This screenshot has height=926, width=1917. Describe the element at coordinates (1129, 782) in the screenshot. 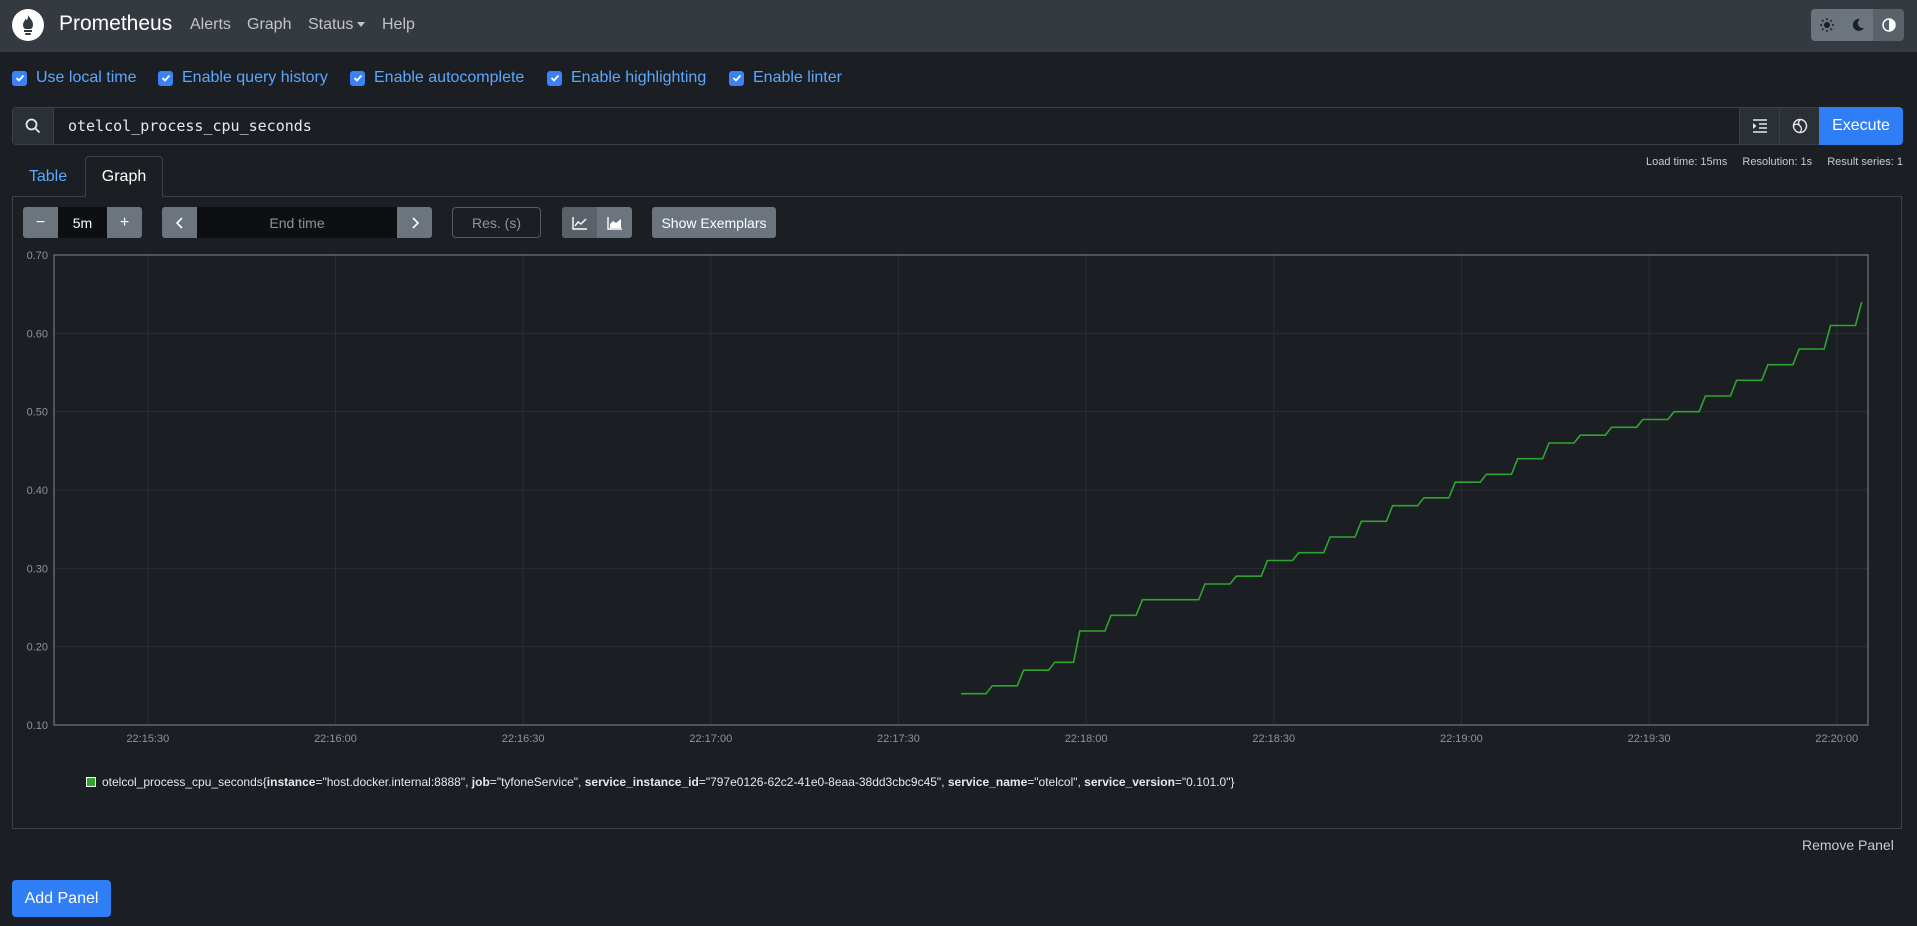

I see `legend-label-key: service_version` at that location.